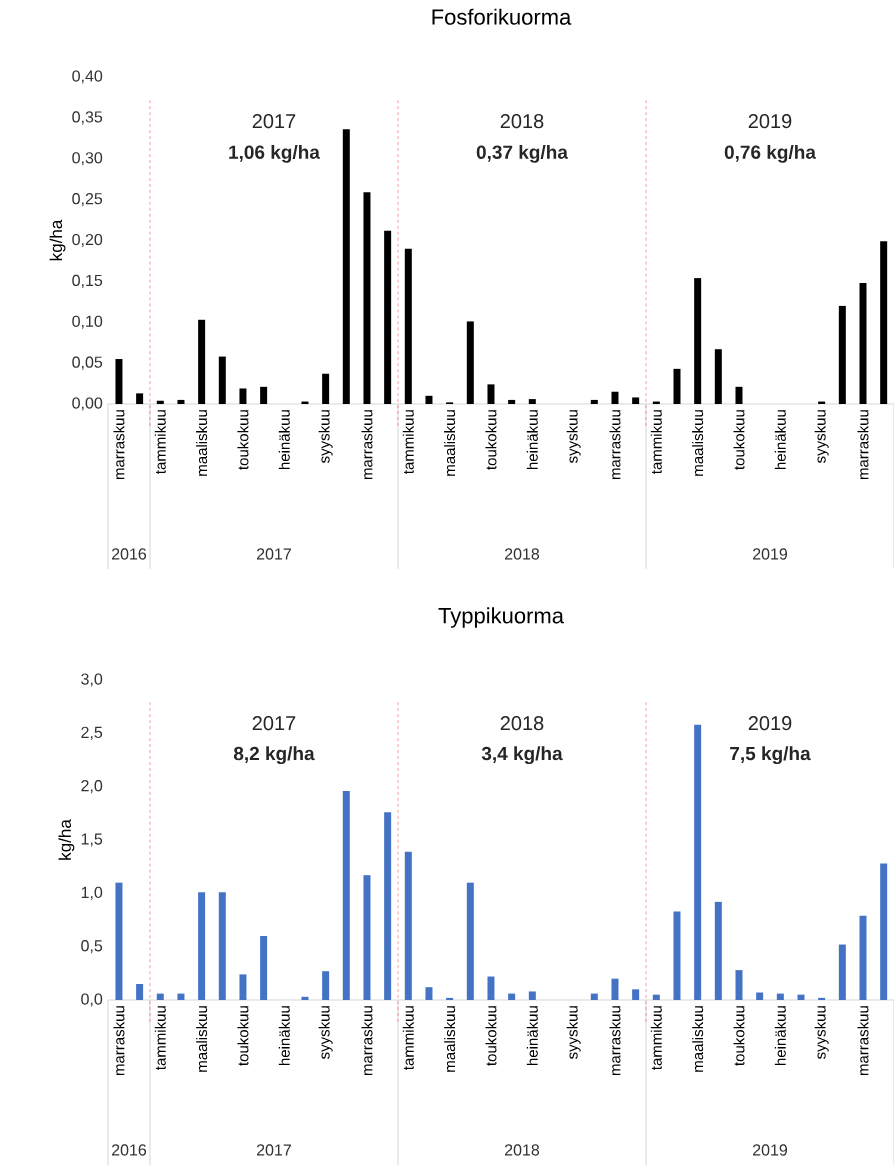 The image size is (894, 1167). I want to click on annotation: 0,76 kg/ha, so click(770, 153).